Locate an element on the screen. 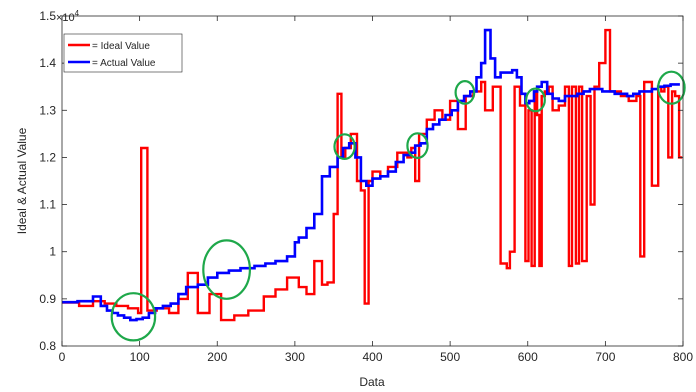  y-axis-title: Ideal & Actual Value is located at coordinates (22, 180).